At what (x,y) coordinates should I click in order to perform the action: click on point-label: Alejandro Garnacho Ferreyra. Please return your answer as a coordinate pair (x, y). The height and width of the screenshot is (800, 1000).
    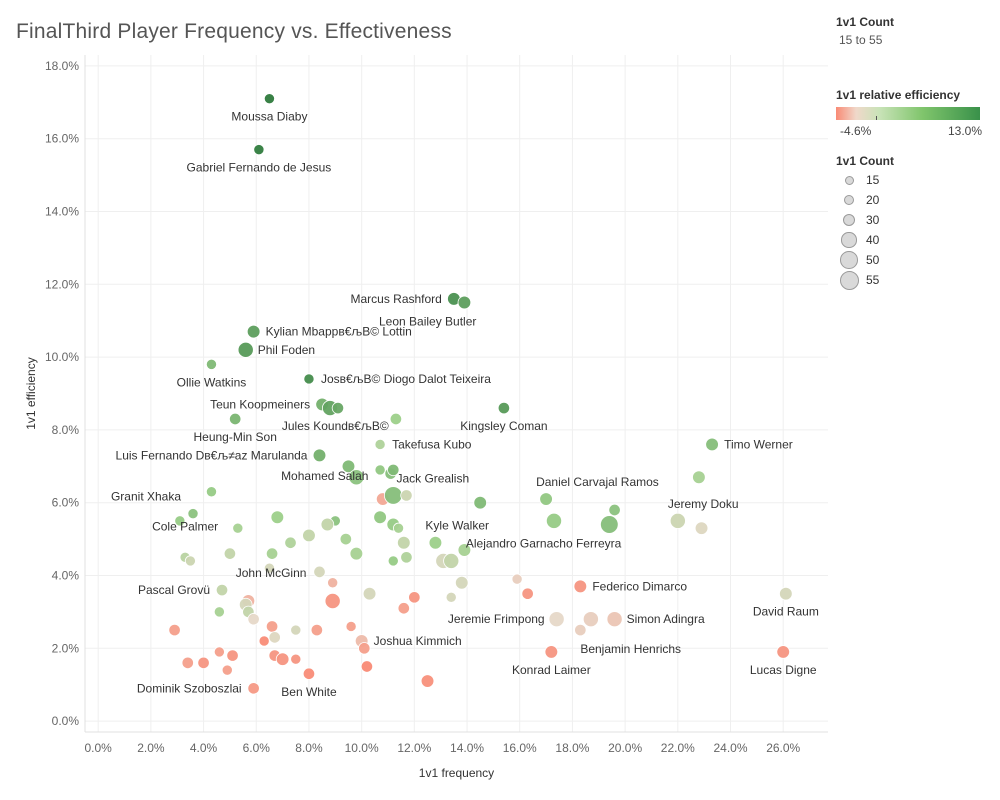
    Looking at the image, I should click on (544, 544).